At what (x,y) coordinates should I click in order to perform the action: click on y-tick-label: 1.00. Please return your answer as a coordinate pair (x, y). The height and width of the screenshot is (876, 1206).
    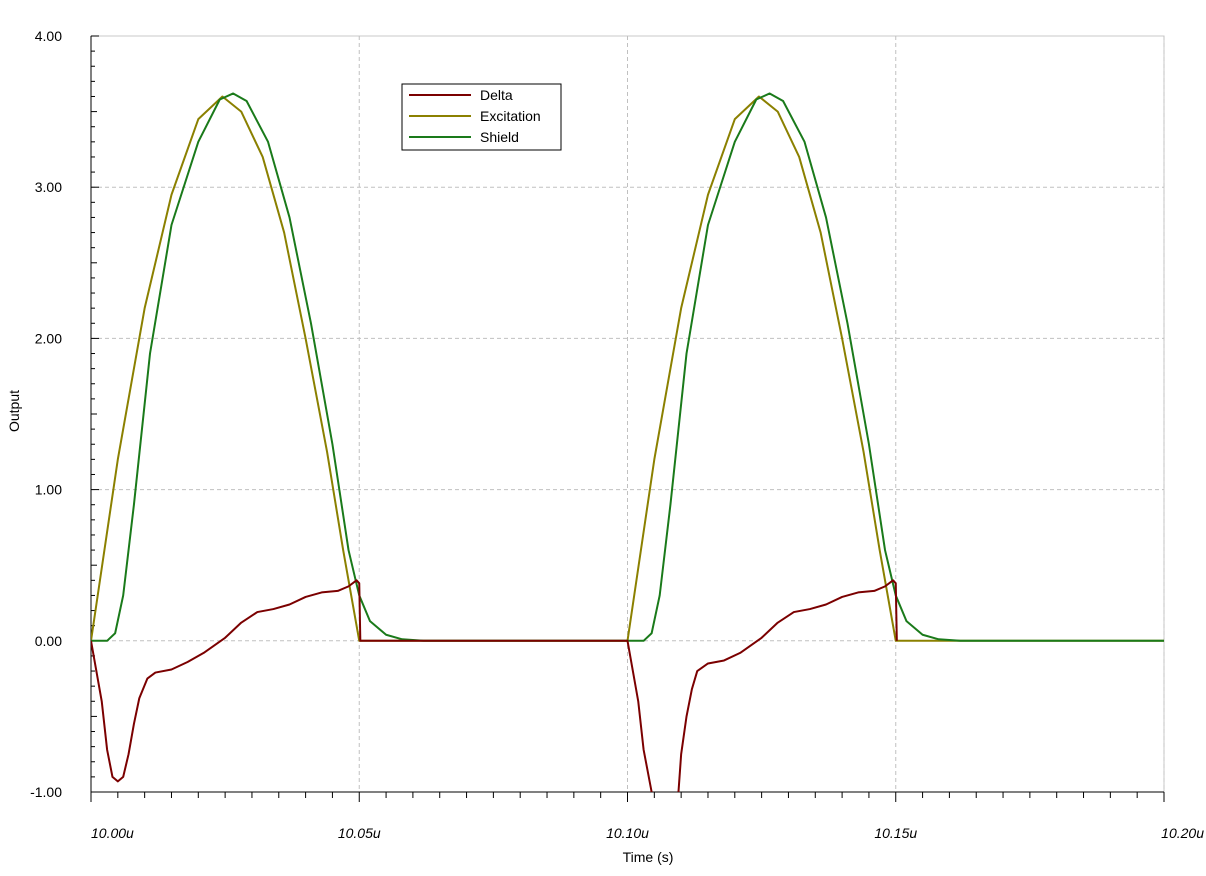
    Looking at the image, I should click on (48, 490).